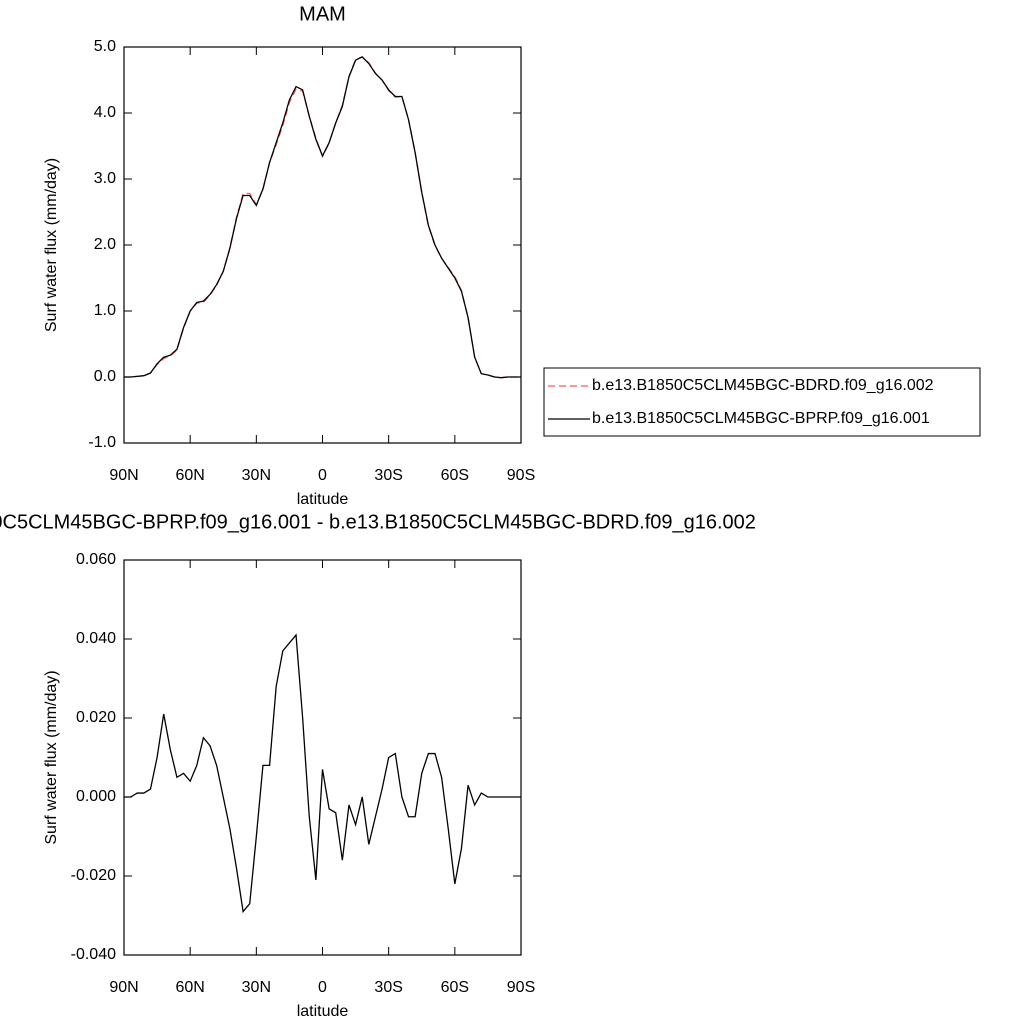 This screenshot has width=1024, height=1024. I want to click on y-tick-label: 1.0, so click(105, 310).